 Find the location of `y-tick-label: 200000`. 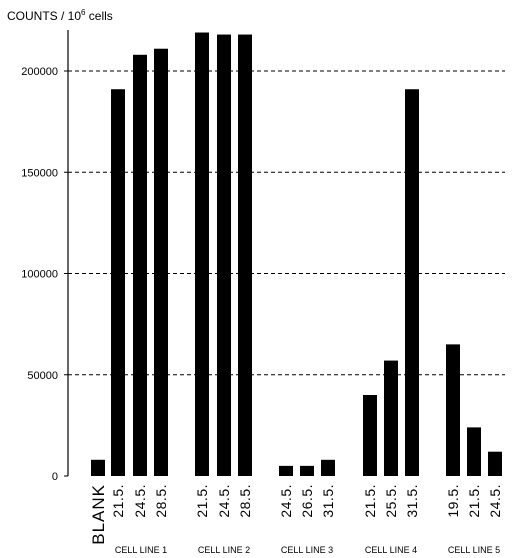

y-tick-label: 200000 is located at coordinates (39, 72).